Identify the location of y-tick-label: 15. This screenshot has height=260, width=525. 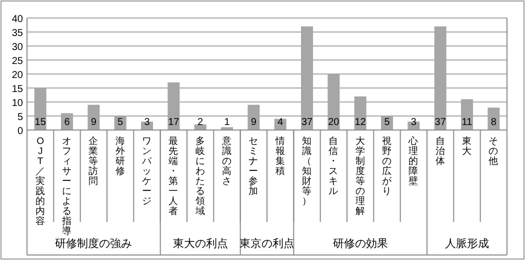
(18, 89).